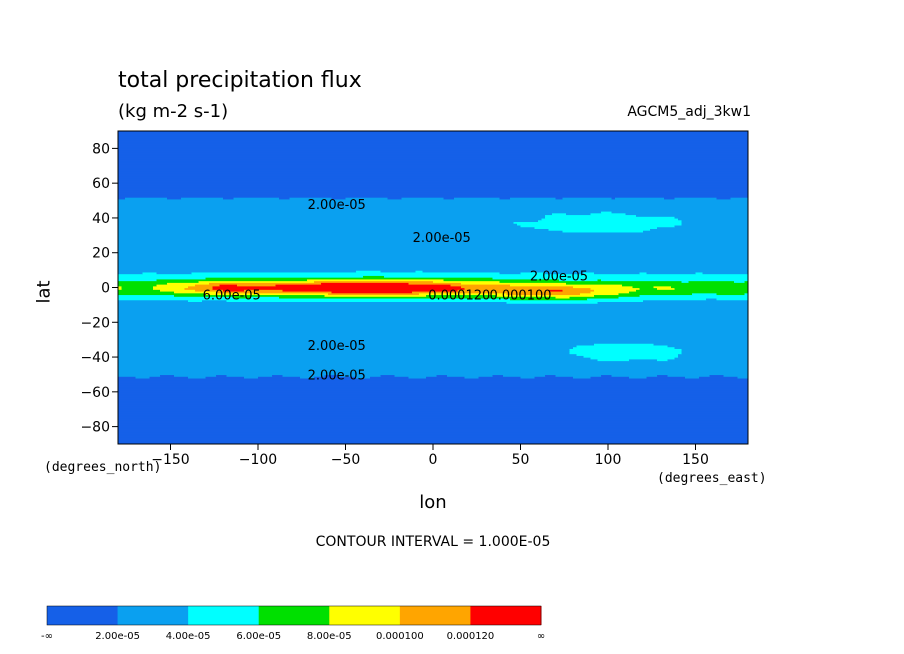  I want to click on y-tick-label: 80, so click(101, 149).